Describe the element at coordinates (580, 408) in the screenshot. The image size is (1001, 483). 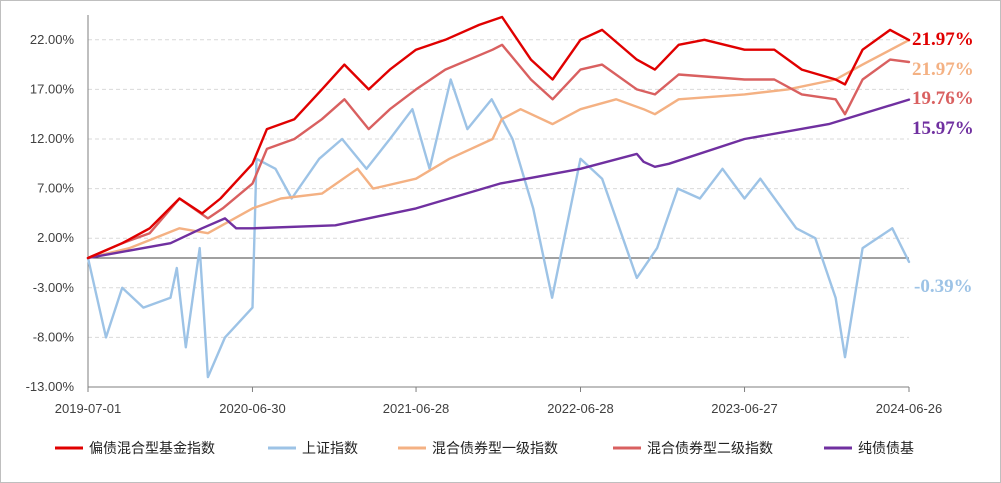
I see `x-tick-label: 2022-06-28` at that location.